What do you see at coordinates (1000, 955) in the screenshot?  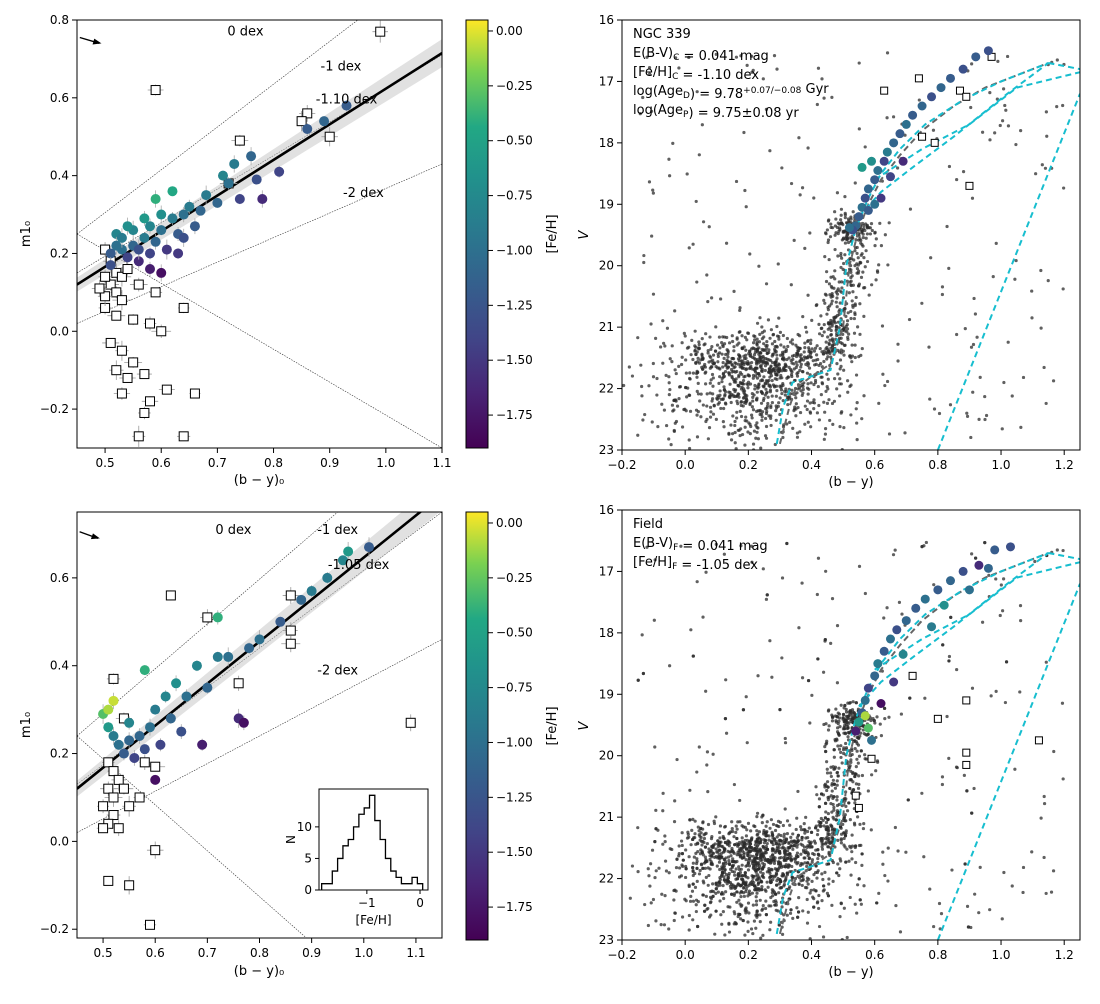 I see `x-tick-label: 1.0` at bounding box center [1000, 955].